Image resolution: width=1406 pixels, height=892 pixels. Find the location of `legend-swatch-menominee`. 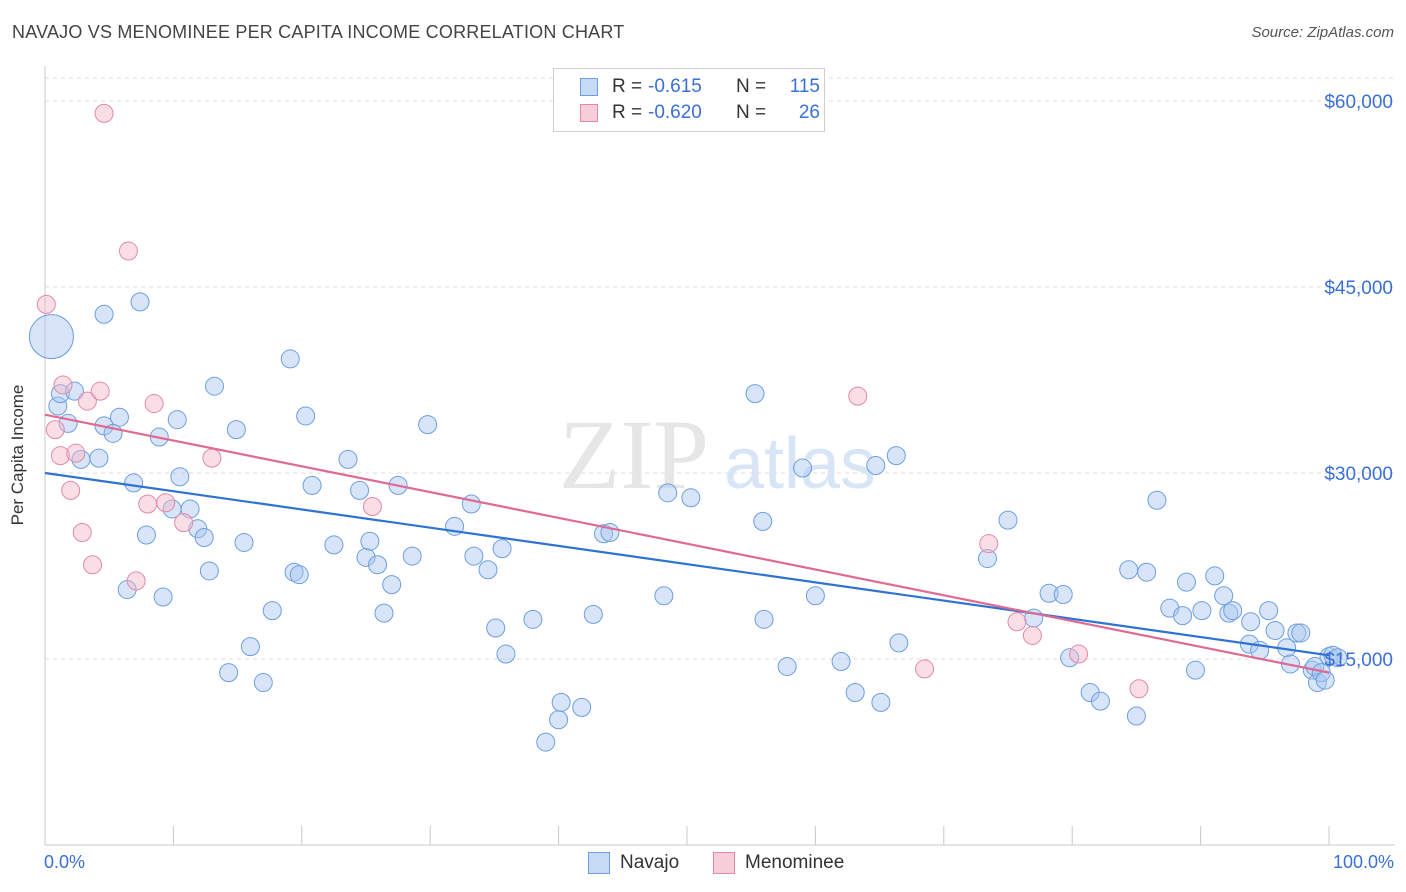

legend-swatch-menominee is located at coordinates (724, 863).